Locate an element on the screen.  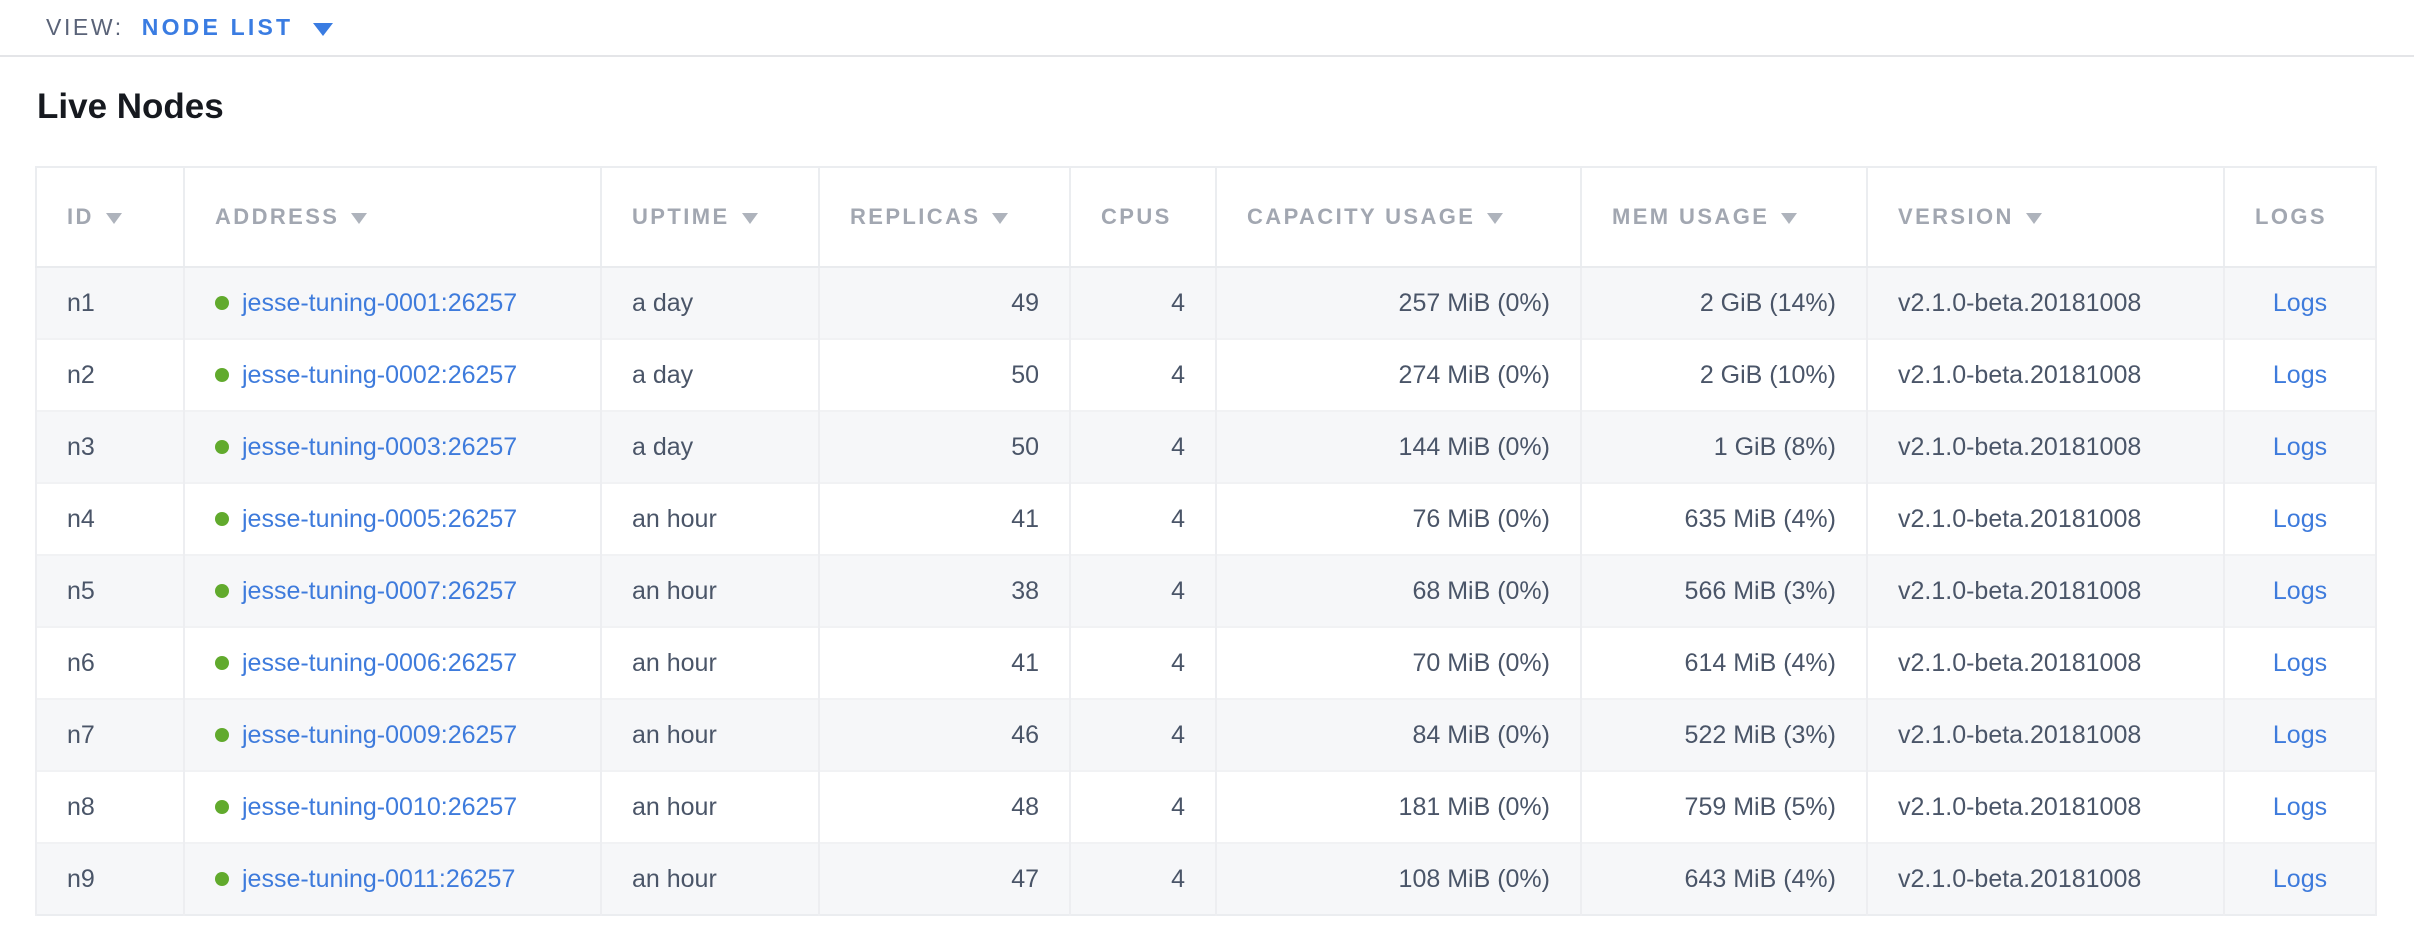
cell-uptime: a day is located at coordinates (710, 446).